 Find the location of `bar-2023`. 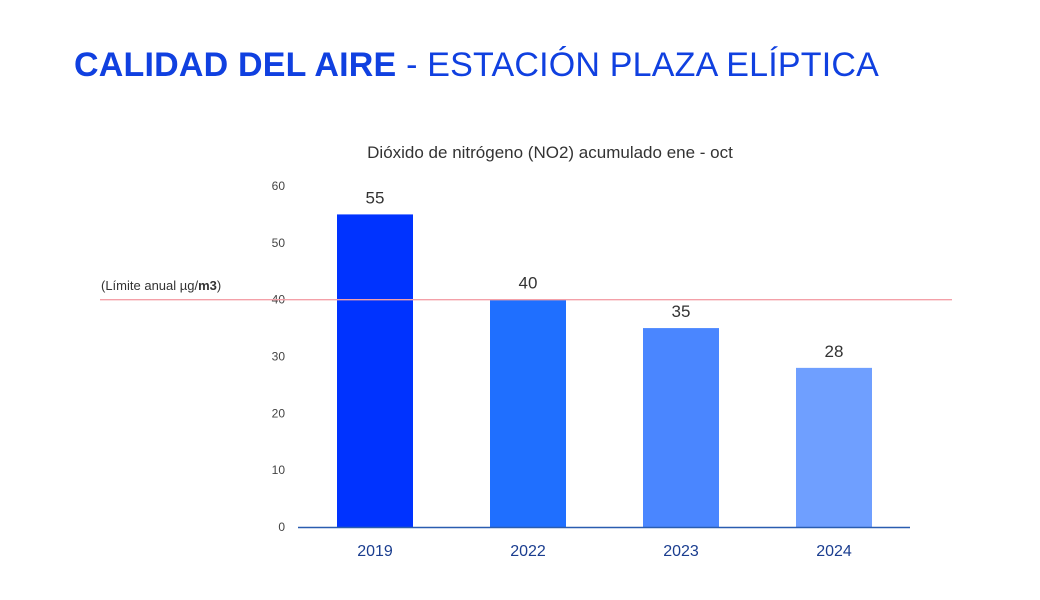

bar-2023 is located at coordinates (681, 427).